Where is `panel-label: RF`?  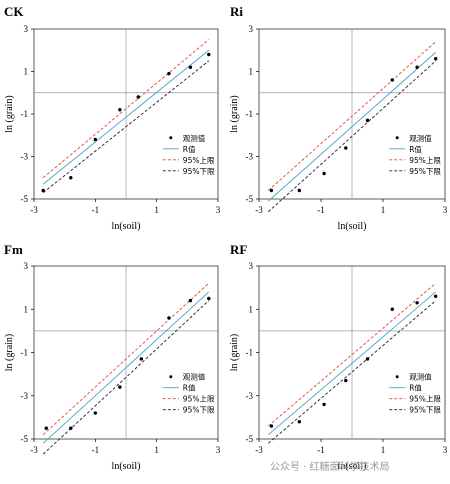 panel-label: RF is located at coordinates (238, 249).